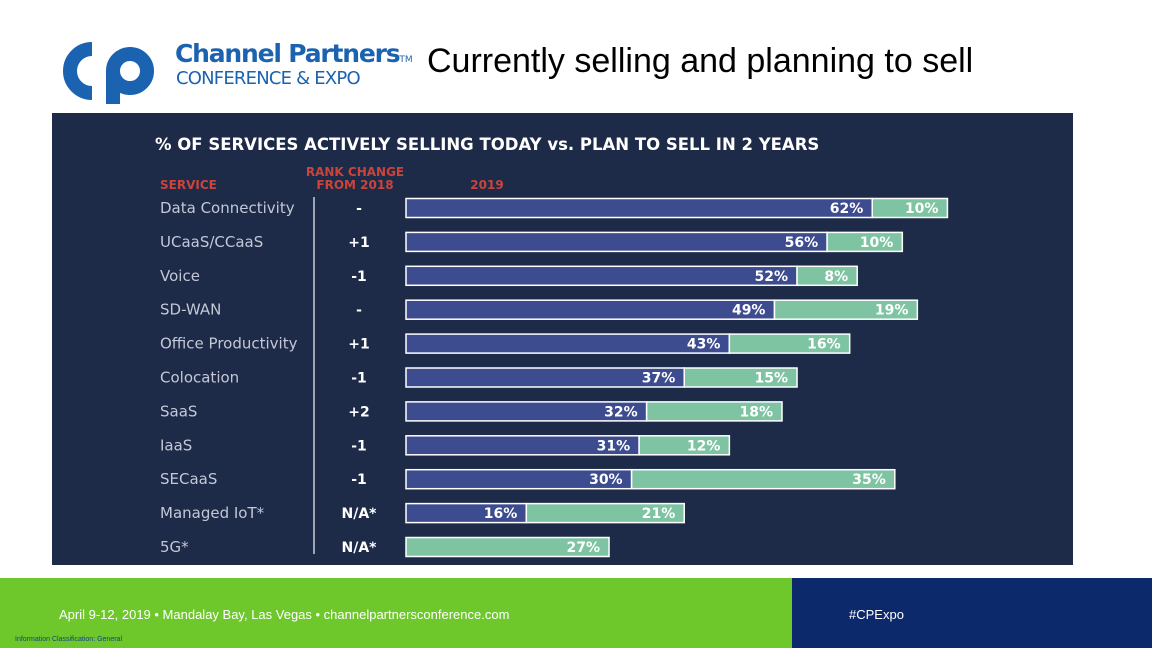  I want to click on rank-change-value: +2, so click(358, 412).